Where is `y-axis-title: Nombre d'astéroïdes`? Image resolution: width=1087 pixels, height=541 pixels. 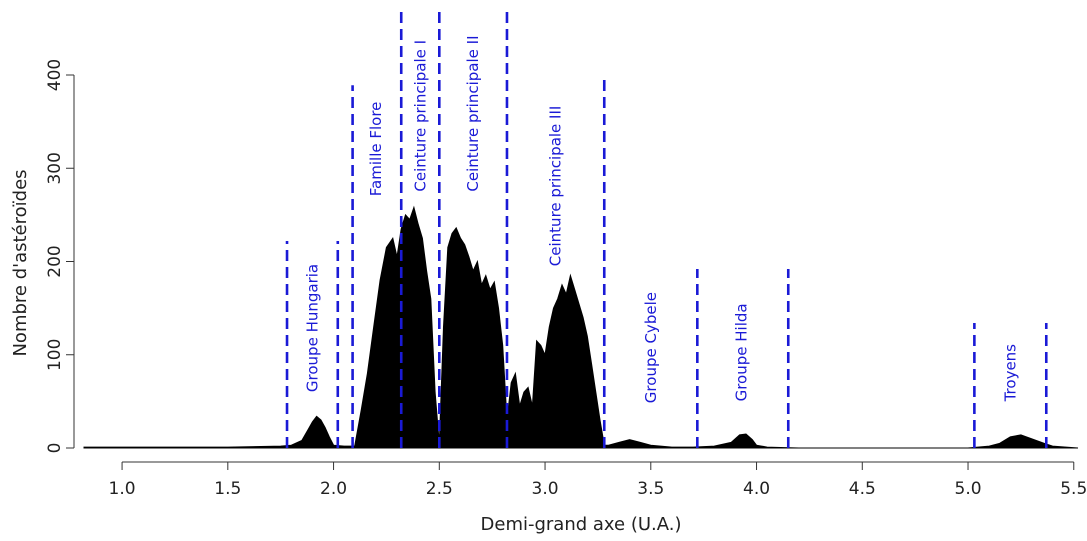
y-axis-title: Nombre d'astéroïdes is located at coordinates (20, 262).